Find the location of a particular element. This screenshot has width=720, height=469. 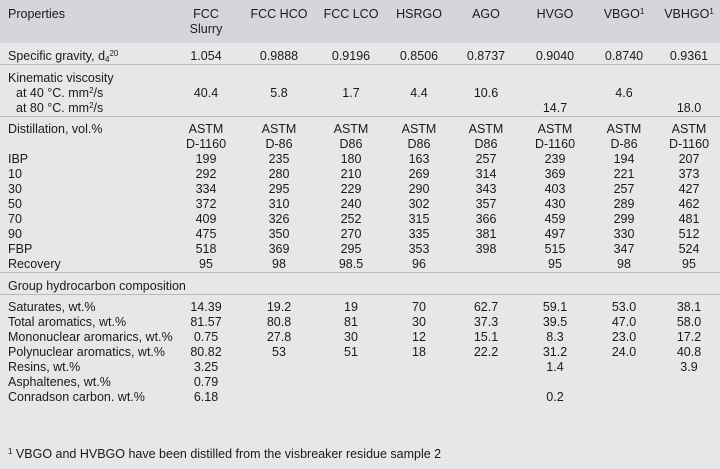

table-cell: 350 is located at coordinates (279, 234).